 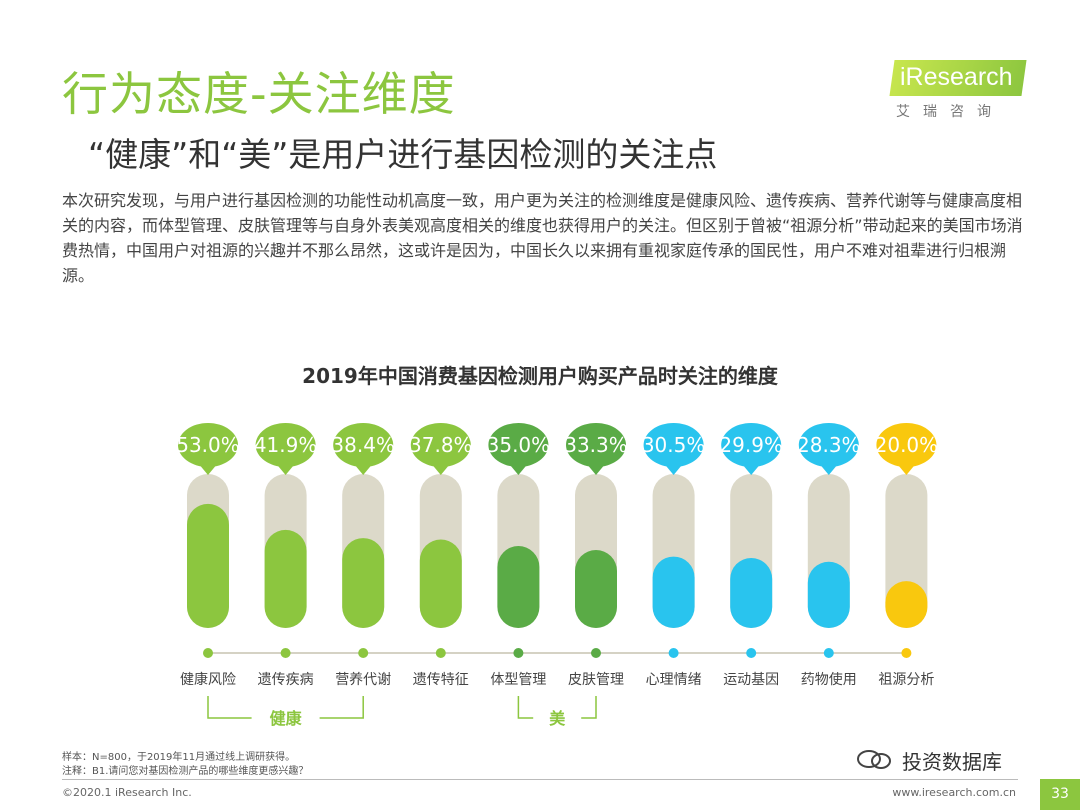 I want to click on category-label: 祖源分析, so click(x=906, y=680).